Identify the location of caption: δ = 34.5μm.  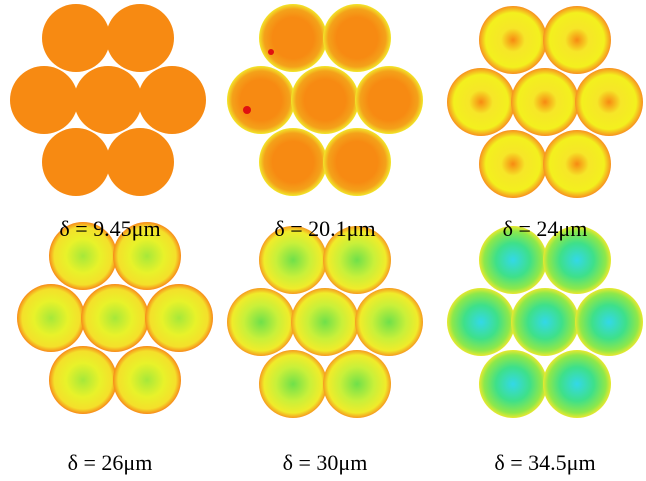
(544, 462).